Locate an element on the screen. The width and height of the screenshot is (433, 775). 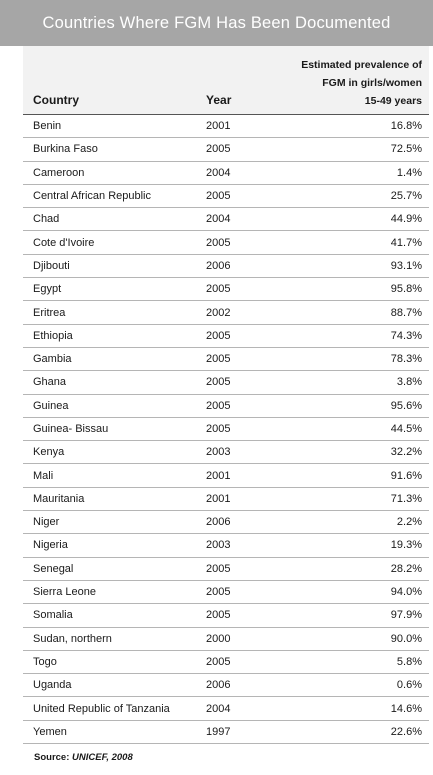
cell-country: Kenya is located at coordinates (49, 452).